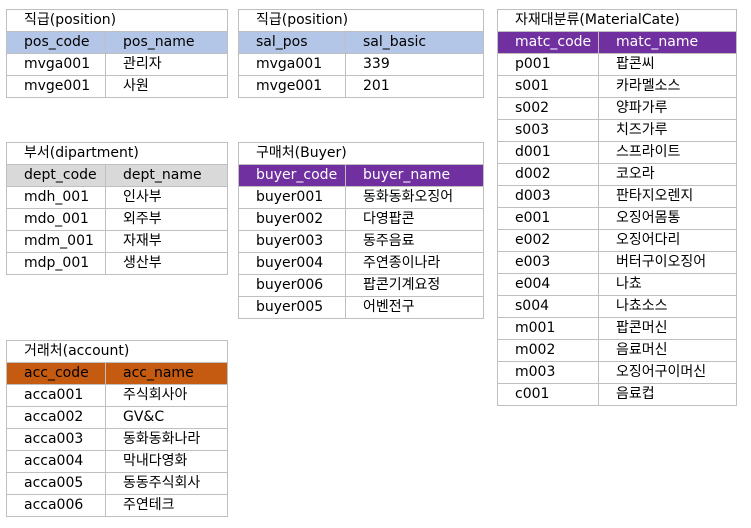  Describe the element at coordinates (56, 461) in the screenshot. I see `code-cell: acca004` at that location.